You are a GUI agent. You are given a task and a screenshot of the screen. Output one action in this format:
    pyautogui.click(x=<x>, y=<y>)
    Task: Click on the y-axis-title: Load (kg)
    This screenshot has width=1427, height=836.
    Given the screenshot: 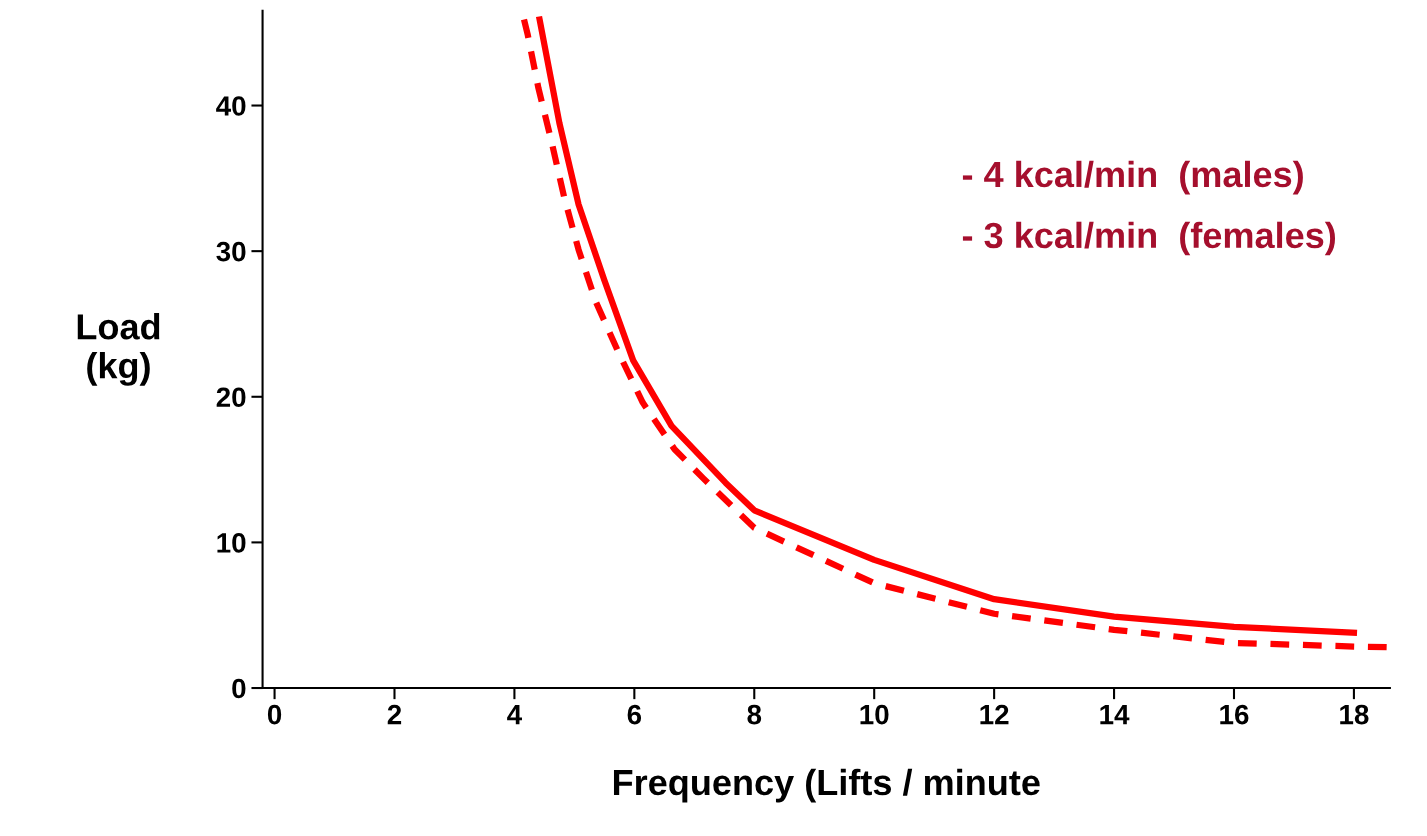 What is the action you would take?
    pyautogui.click(x=118, y=349)
    